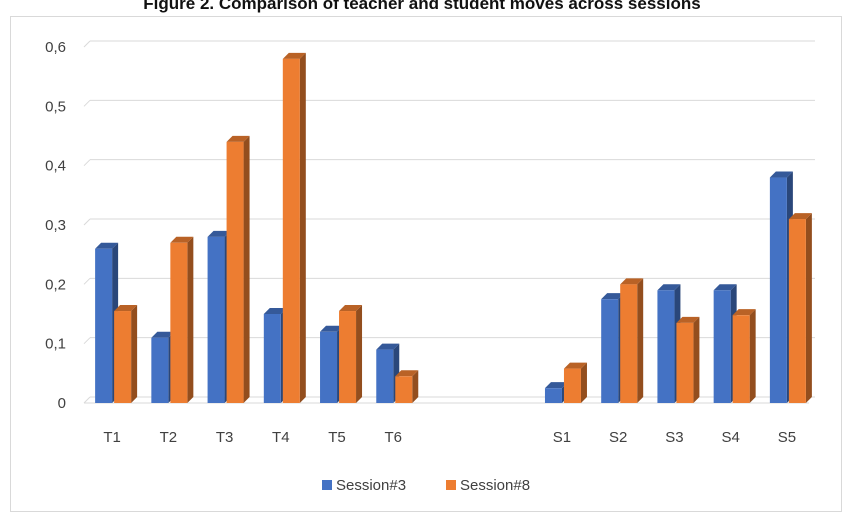  I want to click on bar-Session#8-T4, so click(294, 227).